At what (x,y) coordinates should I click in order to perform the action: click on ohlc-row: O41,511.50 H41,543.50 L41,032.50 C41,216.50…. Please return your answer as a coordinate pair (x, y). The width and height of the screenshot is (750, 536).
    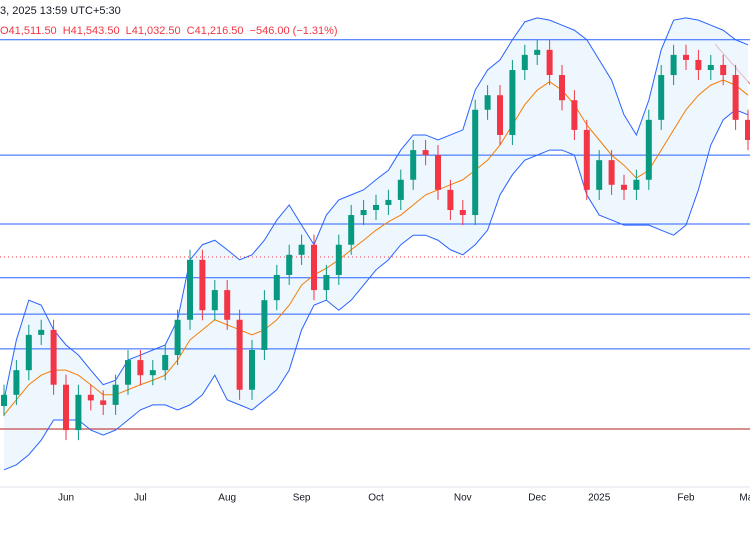
    Looking at the image, I should click on (169, 31).